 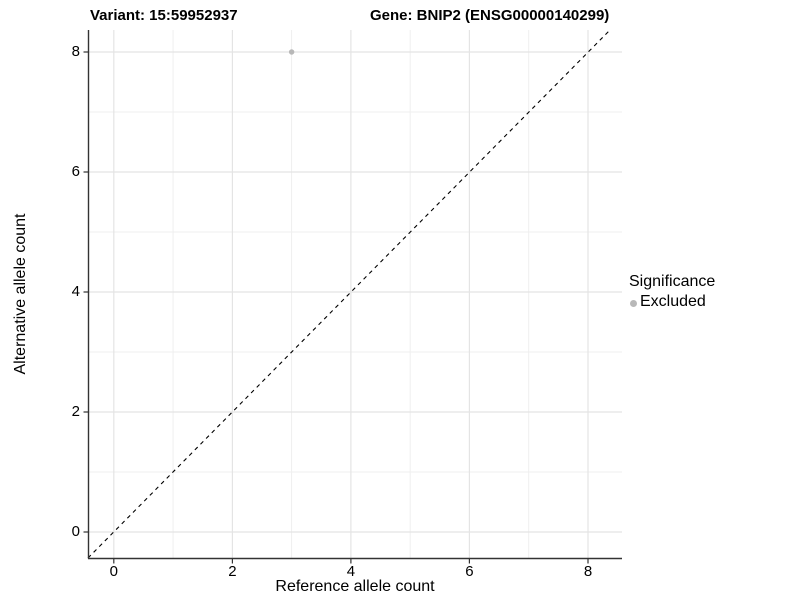 I want to click on legend: Significance Excluded, so click(x=672, y=292).